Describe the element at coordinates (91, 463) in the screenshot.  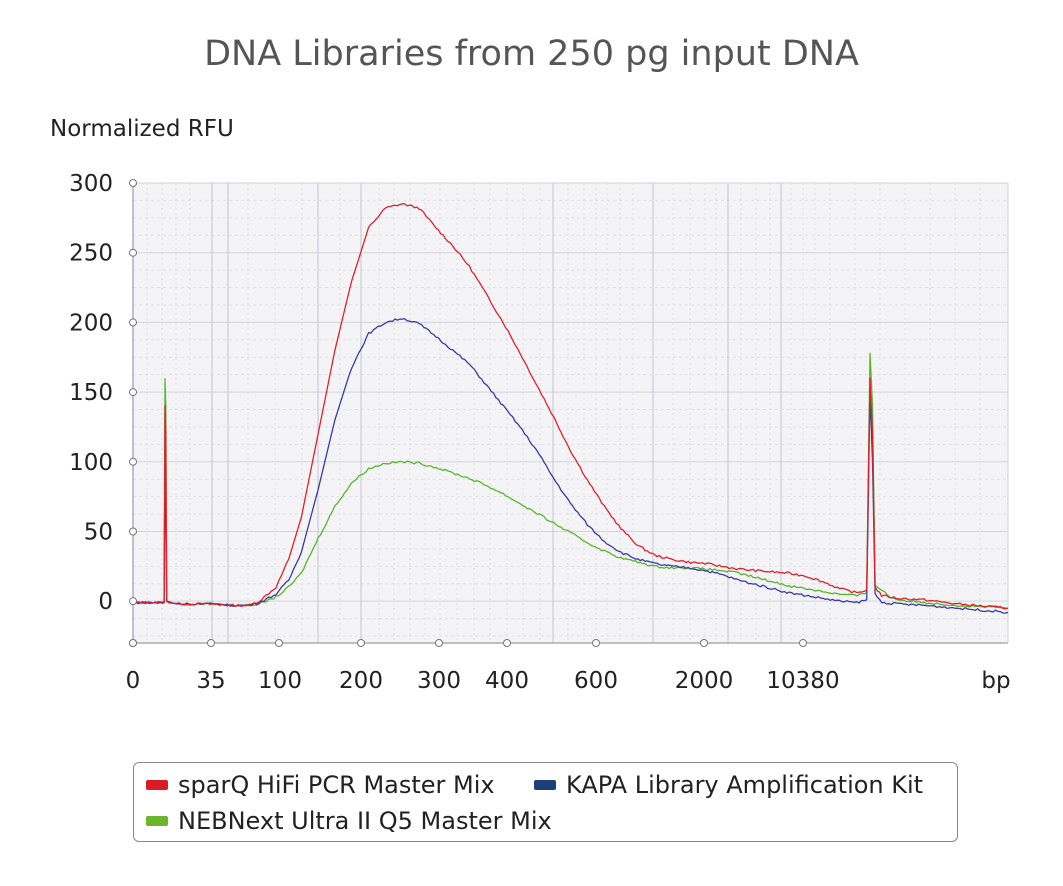
I see `y-tick-label: 100` at that location.